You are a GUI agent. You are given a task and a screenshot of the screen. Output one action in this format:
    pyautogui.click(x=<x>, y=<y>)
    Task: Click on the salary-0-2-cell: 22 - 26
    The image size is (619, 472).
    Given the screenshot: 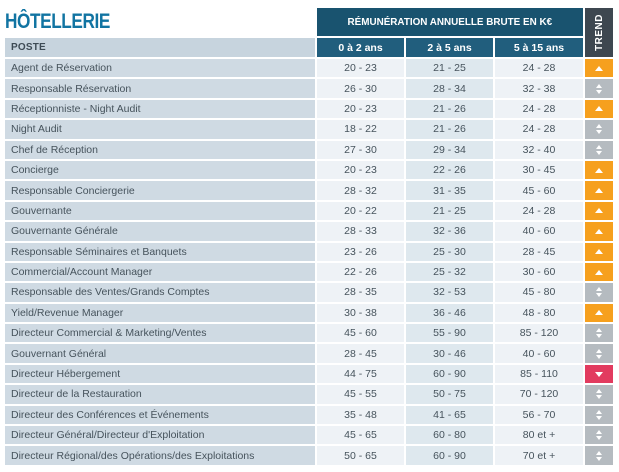 What is the action you would take?
    pyautogui.click(x=360, y=272)
    